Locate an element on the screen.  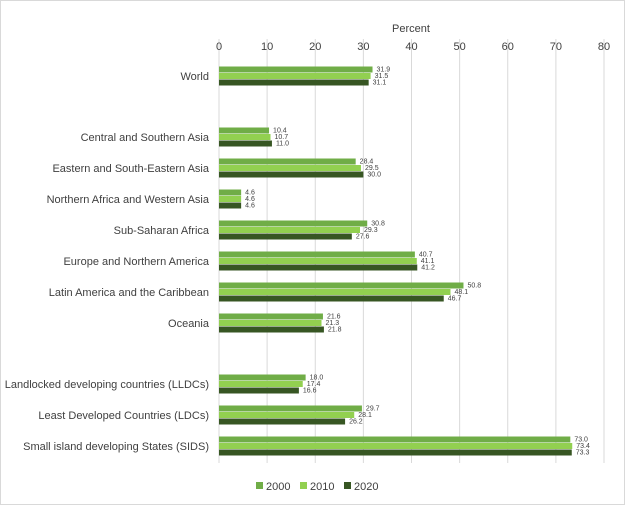
value-label: 41.2 is located at coordinates (428, 268).